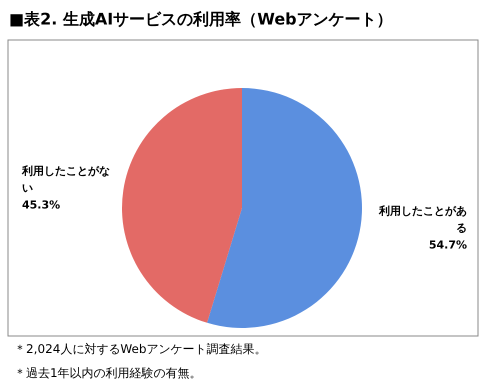  Describe the element at coordinates (108, 373) in the screenshot. I see `text: ＊過去1年以内の利用経験の有無。` at that location.